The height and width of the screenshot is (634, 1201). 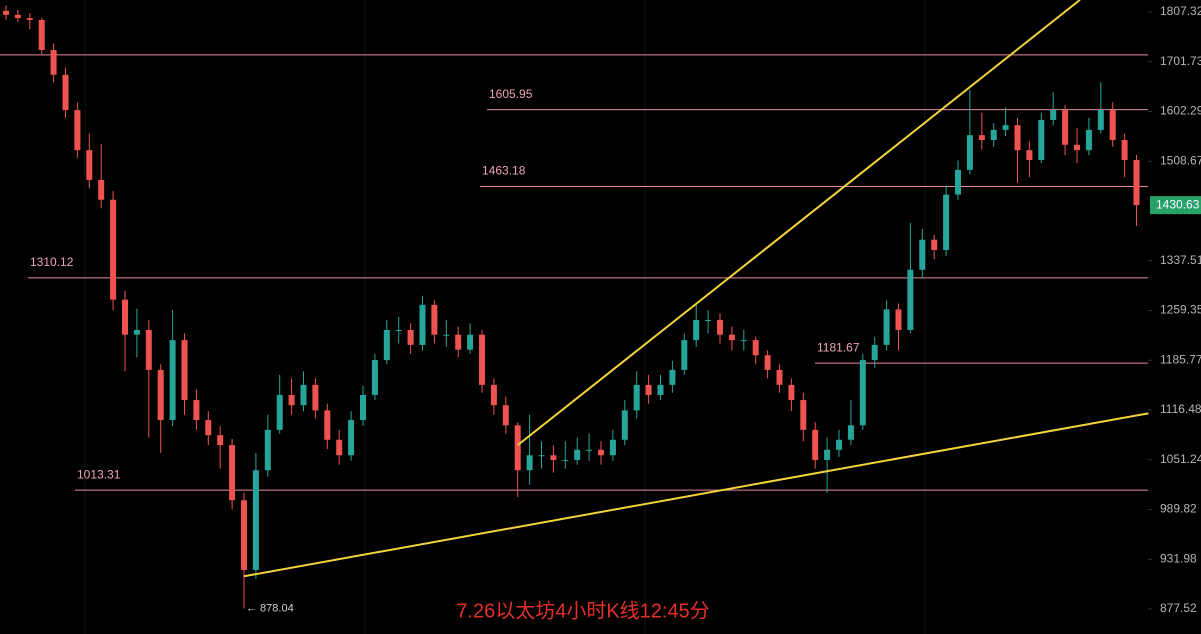 I want to click on y-tick-label: 1602.29, so click(x=1180, y=111).